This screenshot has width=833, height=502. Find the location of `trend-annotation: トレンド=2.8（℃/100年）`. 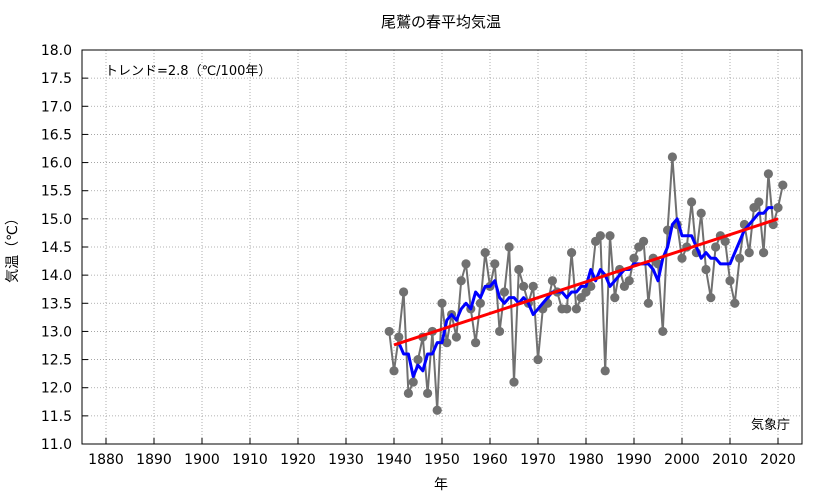

trend-annotation: トレンド=2.8（℃/100年） is located at coordinates (188, 71).